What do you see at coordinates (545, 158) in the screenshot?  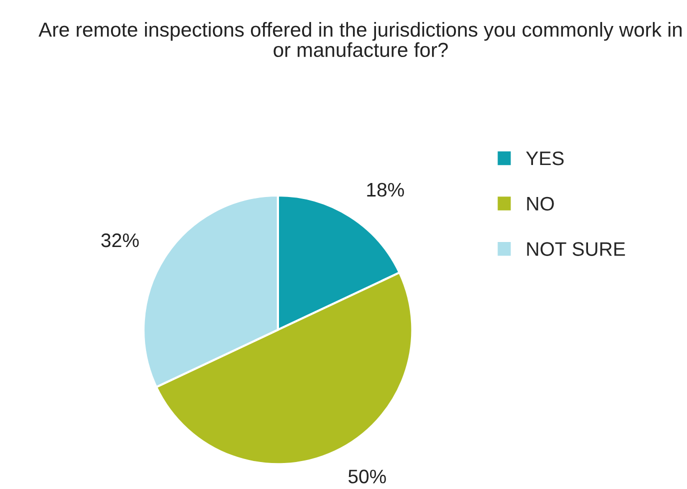 I see `legend-label: YES` at bounding box center [545, 158].